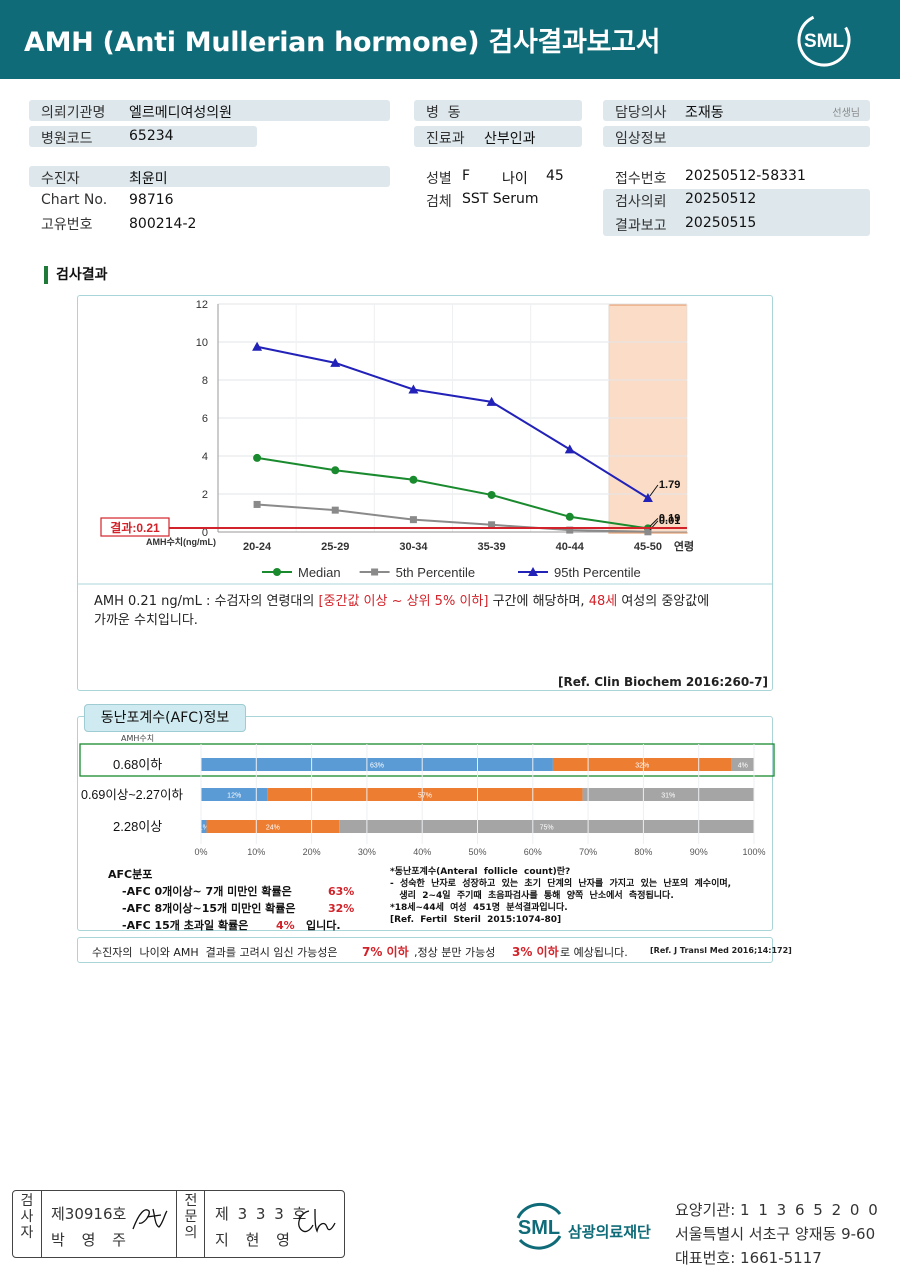 The width and height of the screenshot is (900, 1271). What do you see at coordinates (132, 795) in the screenshot?
I see `afc-row-label: 0.69이상~2.27이하` at bounding box center [132, 795].